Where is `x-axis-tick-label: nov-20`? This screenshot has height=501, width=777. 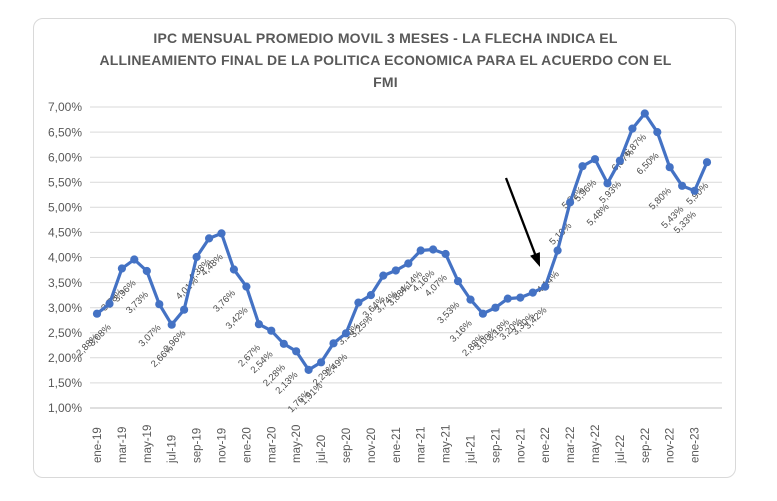 x-axis-tick-label: nov-20 is located at coordinates (372, 445).